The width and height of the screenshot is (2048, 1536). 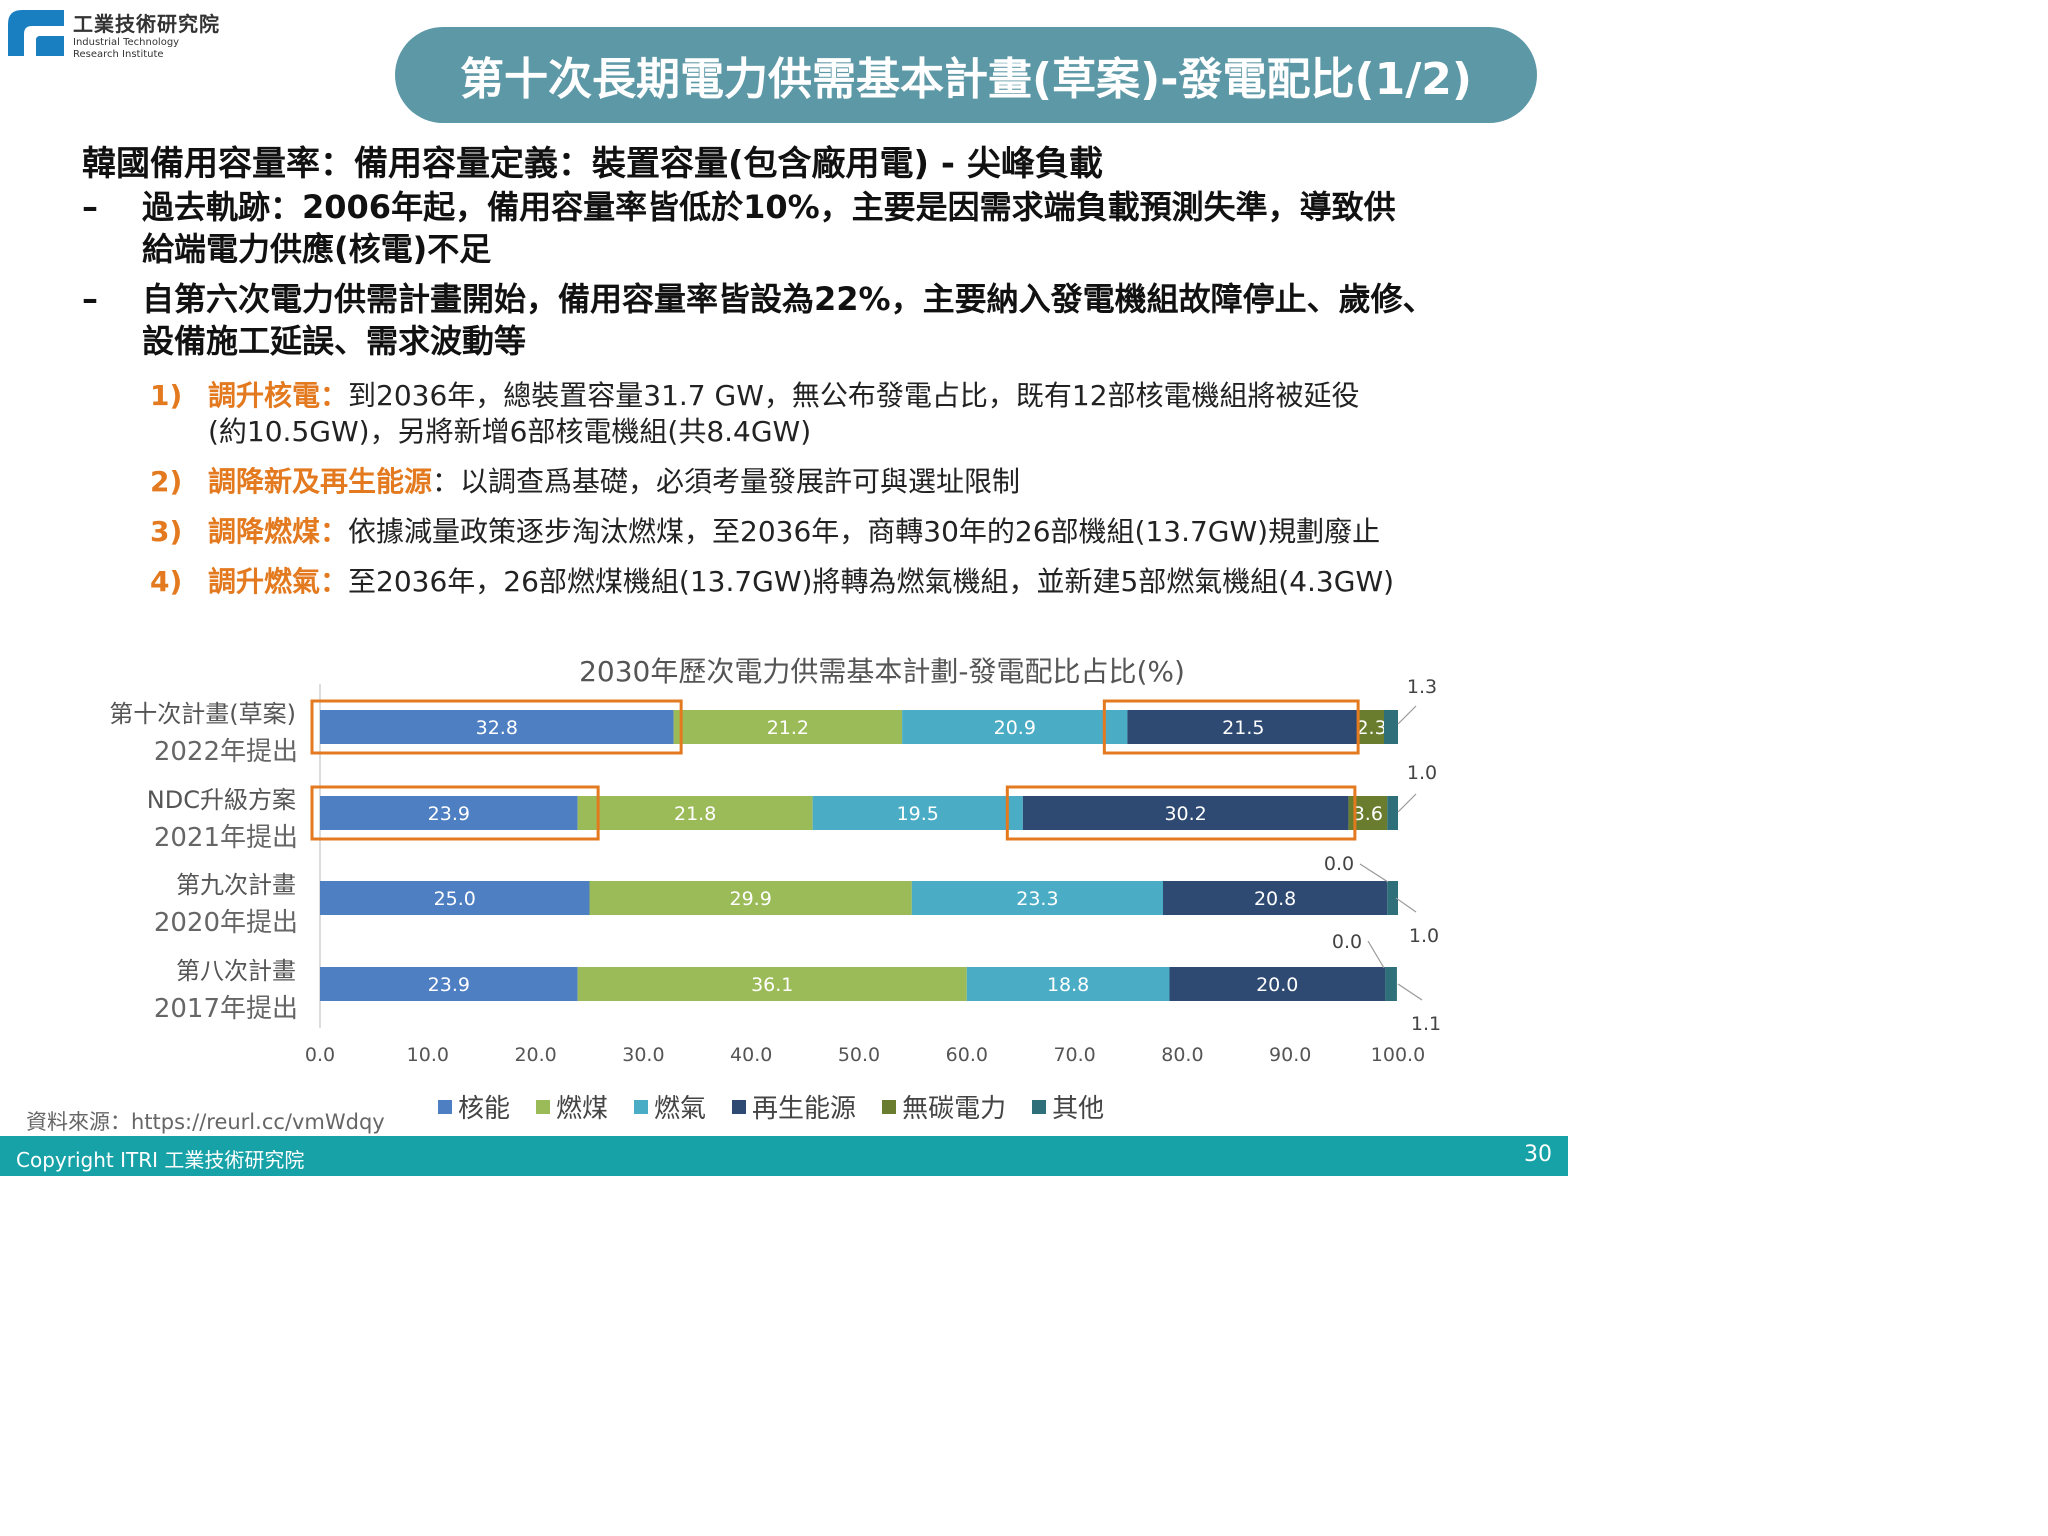 What do you see at coordinates (205, 1122) in the screenshot?
I see `source-note: 資料來源：https://reurl.cc/vmWdqy` at bounding box center [205, 1122].